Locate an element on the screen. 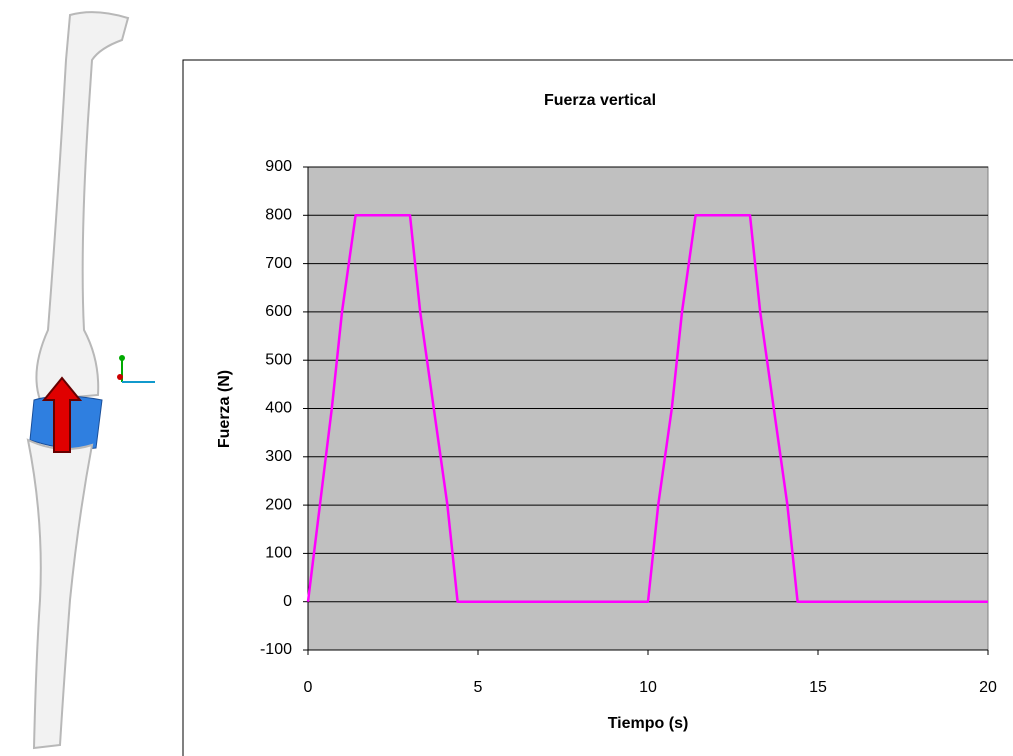 The height and width of the screenshot is (756, 1013). y-tick-label: 500 is located at coordinates (278, 359).